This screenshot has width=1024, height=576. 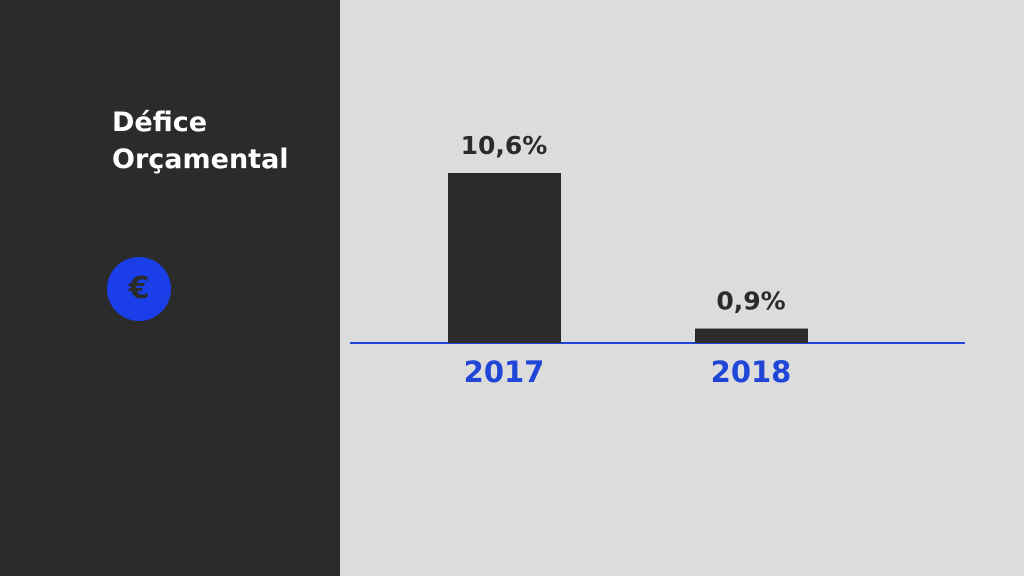 What do you see at coordinates (200, 141) in the screenshot?
I see `chart-title: Défice Orçamental` at bounding box center [200, 141].